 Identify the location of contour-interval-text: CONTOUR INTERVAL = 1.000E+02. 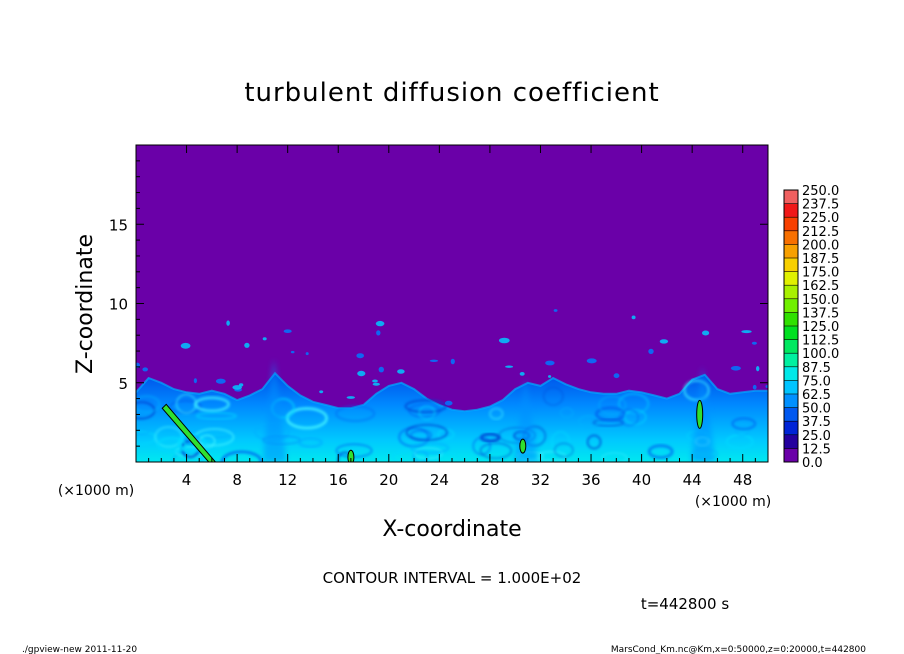
(452, 578).